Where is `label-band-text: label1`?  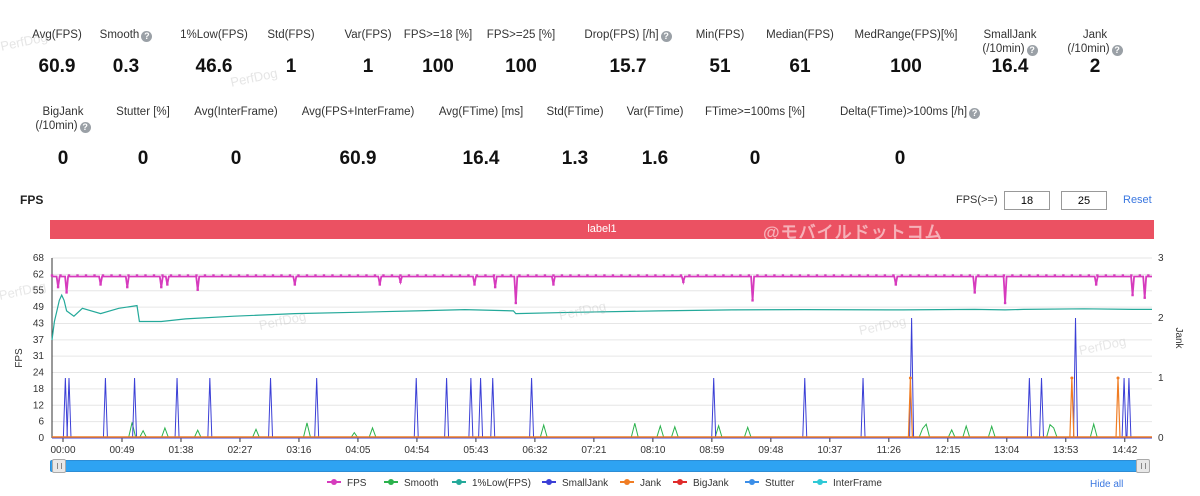
label-band-text: label1 is located at coordinates (602, 229).